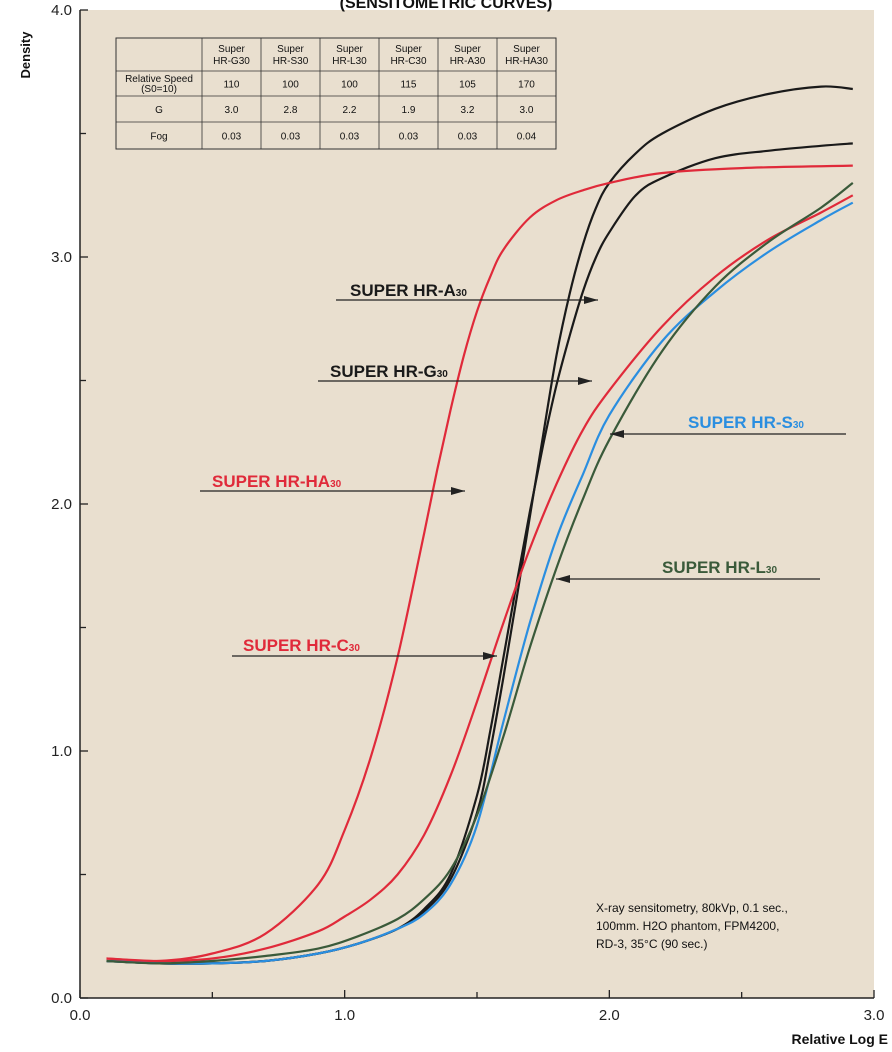  Describe the element at coordinates (350, 110) in the screenshot. I see `table-cell: 2.2` at that location.